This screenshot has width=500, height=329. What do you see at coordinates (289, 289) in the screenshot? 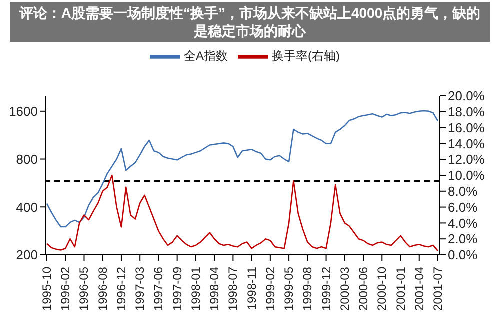
I see `x-tick-label: 1999-05` at bounding box center [289, 289].